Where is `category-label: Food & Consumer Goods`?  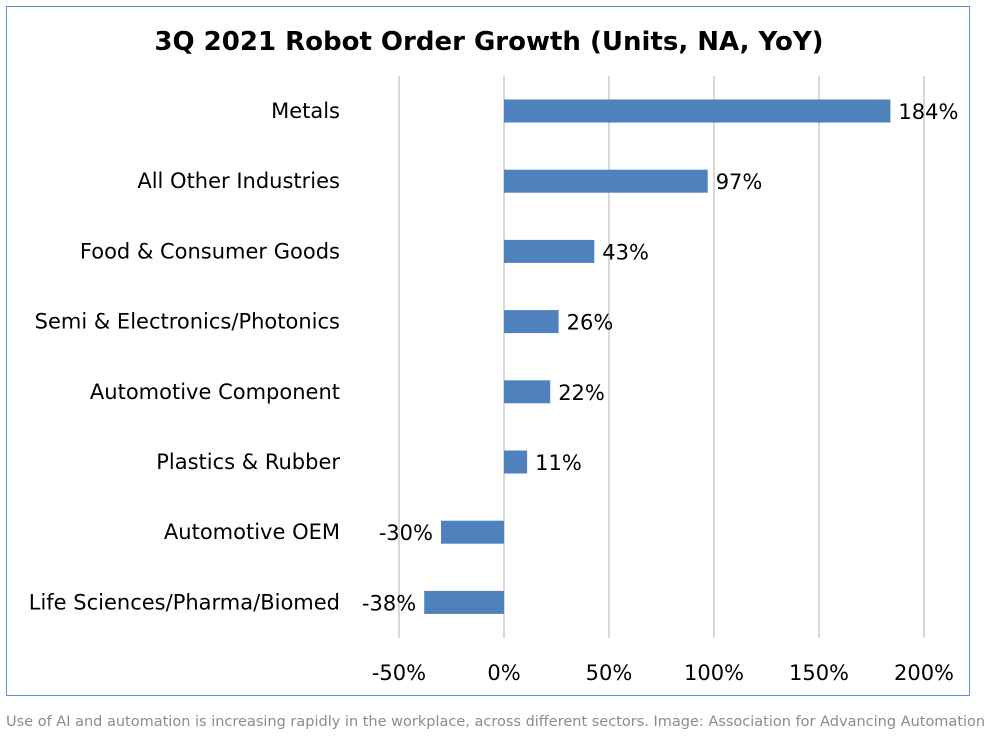 category-label: Food & Consumer Goods is located at coordinates (210, 251).